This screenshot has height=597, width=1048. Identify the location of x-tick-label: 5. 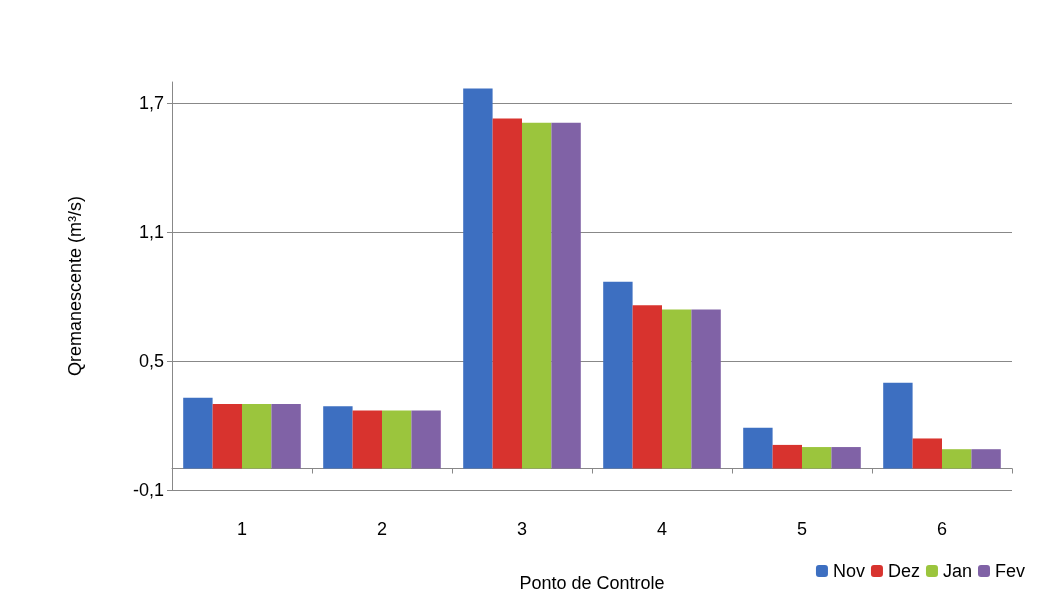
(802, 529).